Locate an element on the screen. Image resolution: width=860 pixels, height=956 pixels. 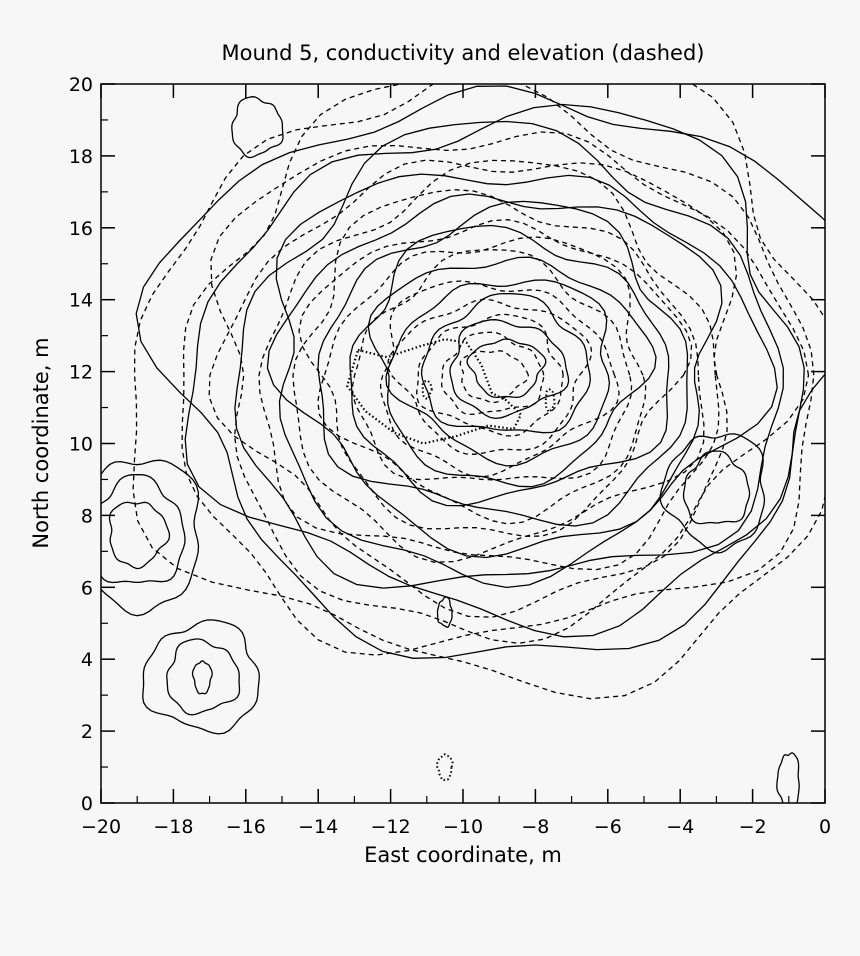
y-tick-label: 16 is located at coordinates (81, 229).